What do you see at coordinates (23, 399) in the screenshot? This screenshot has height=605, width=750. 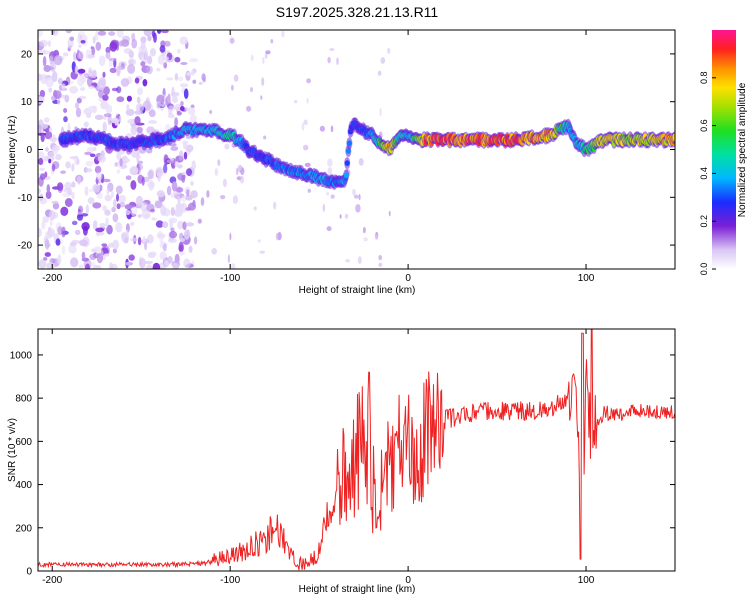 I see `snr-y-tick-label: 800` at bounding box center [23, 399].